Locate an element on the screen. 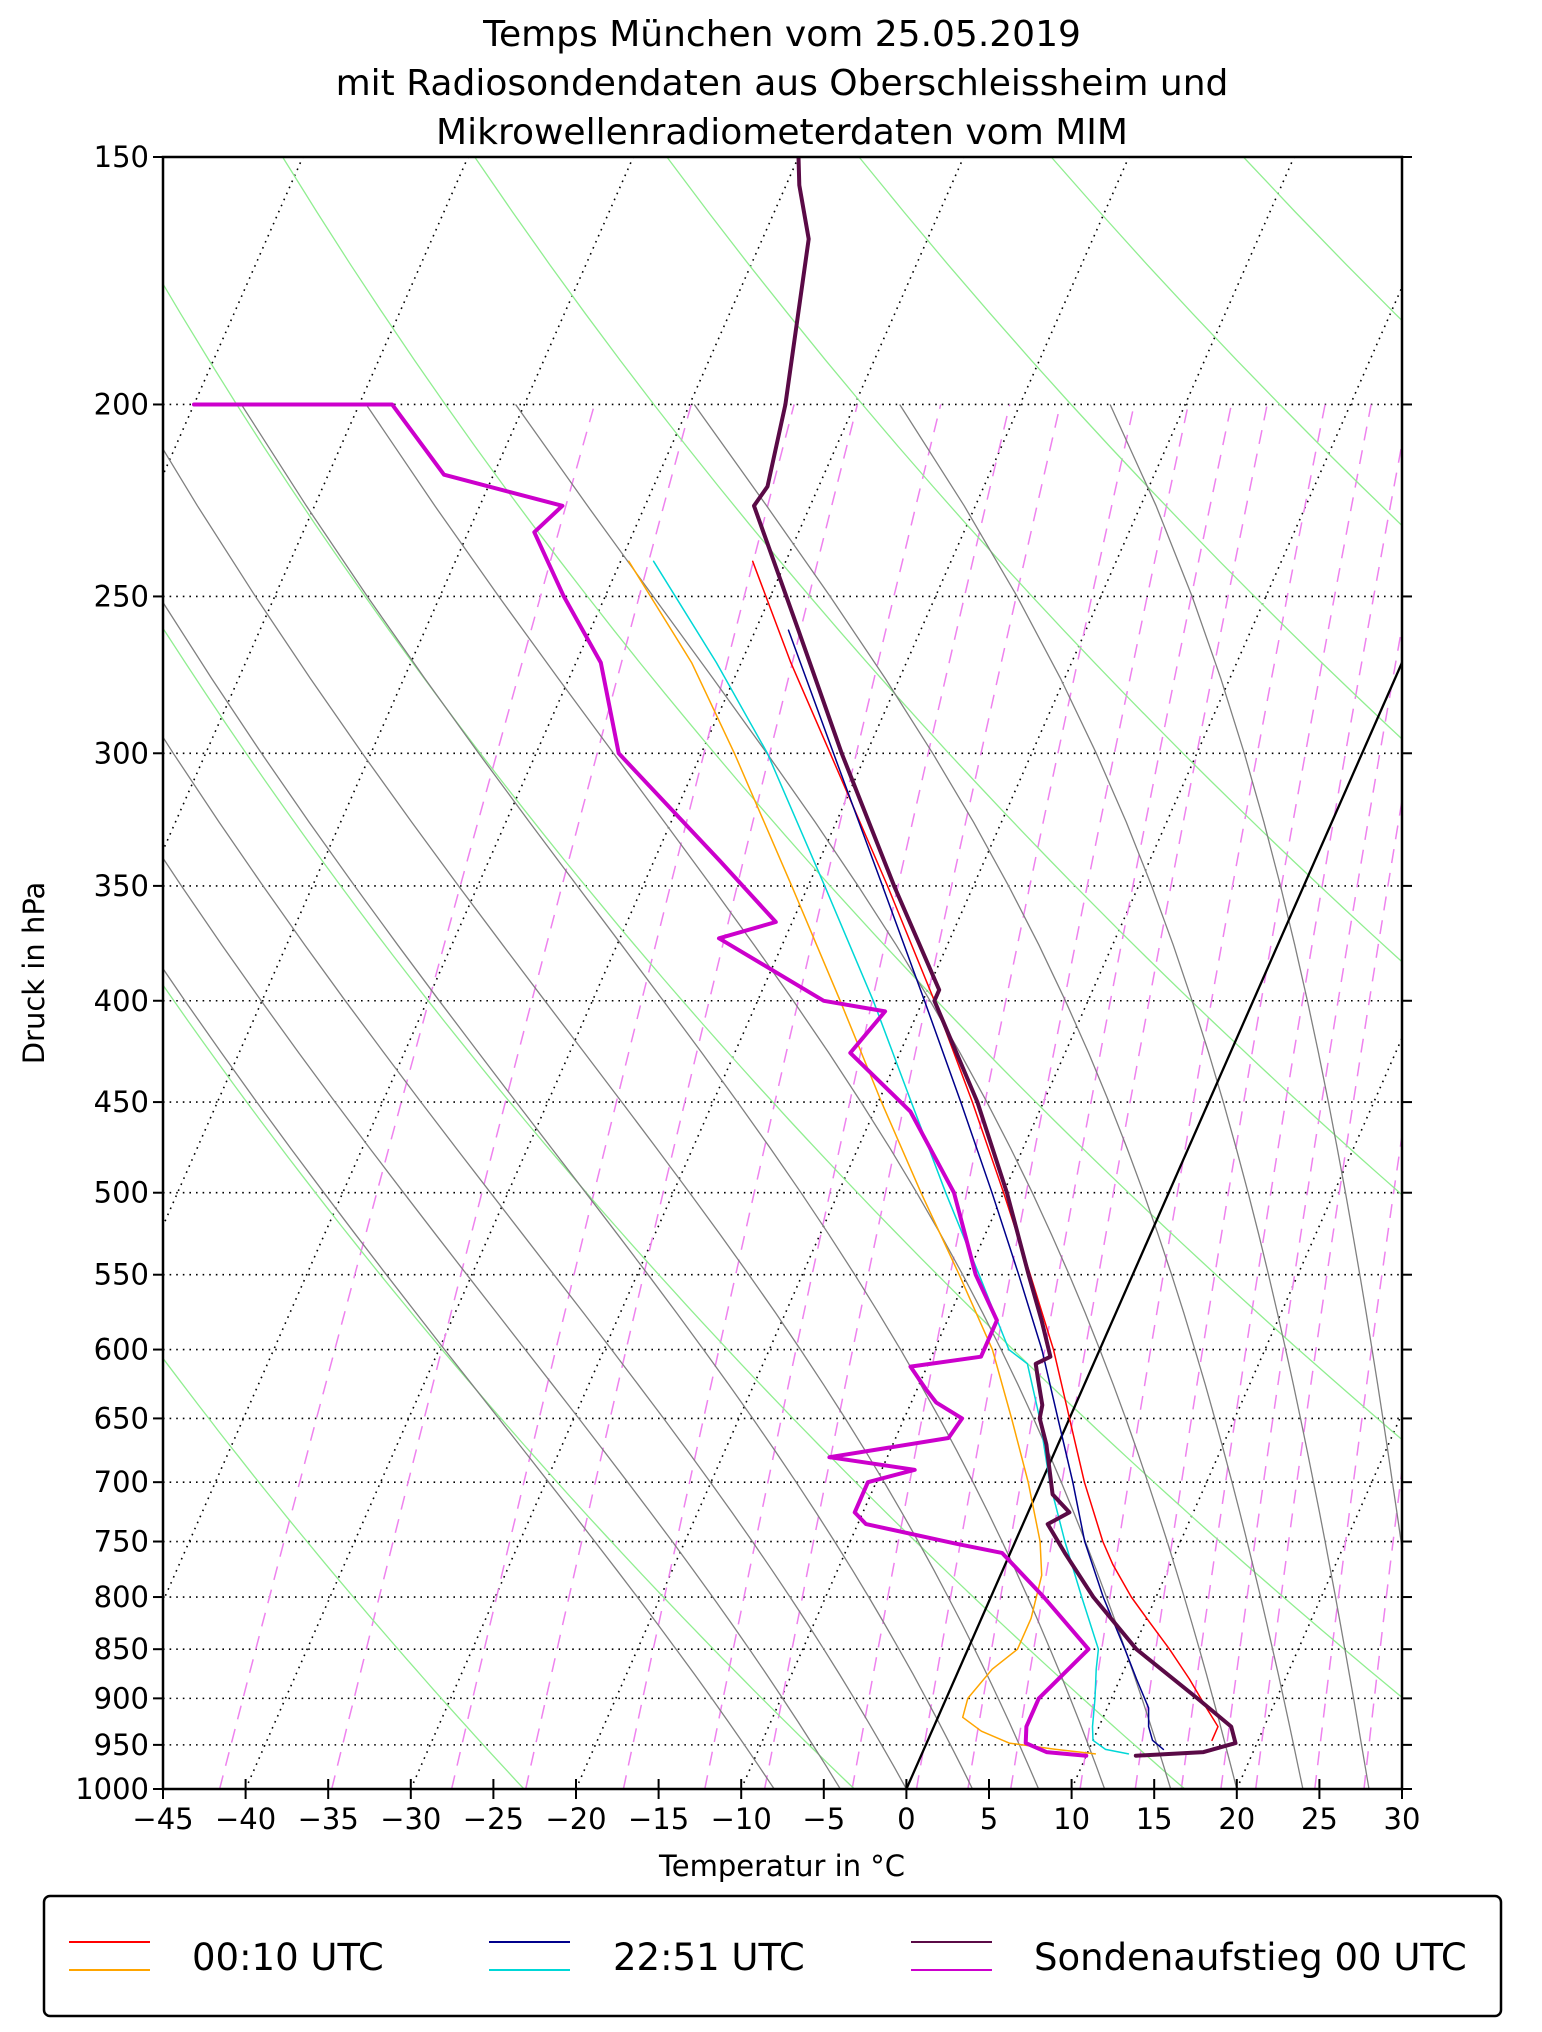  title-line-1: Temps München vom 25.05.2019 is located at coordinates (781, 34).